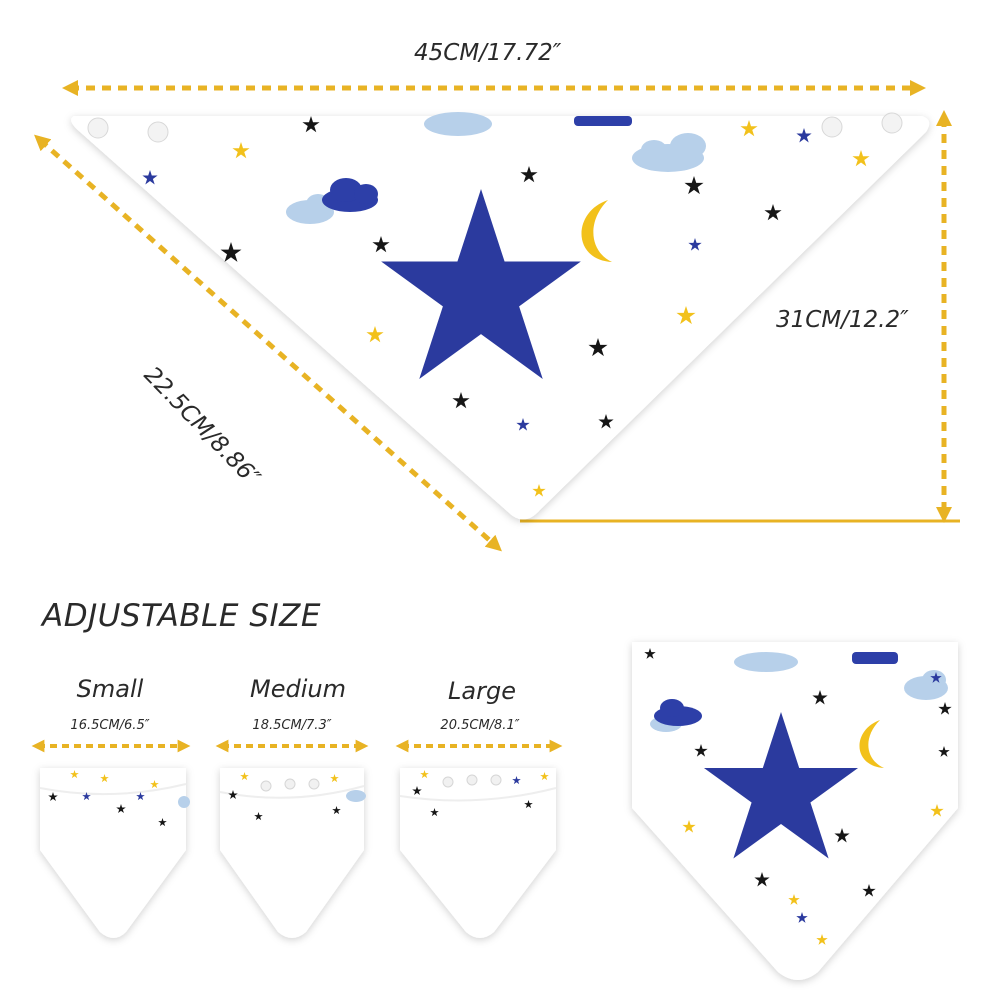 Image resolution: width=1000 pixels, height=1000 pixels. I want to click on size-large-label: Large, so click(482, 691).